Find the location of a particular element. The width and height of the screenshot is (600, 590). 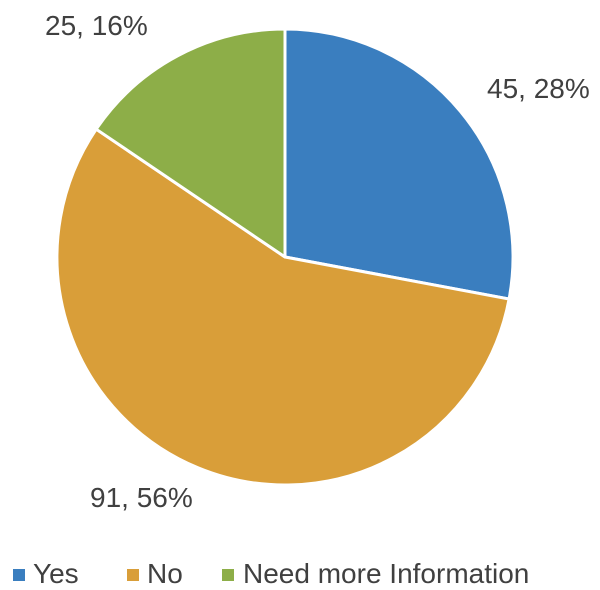

legend-item-need-more-information: Need more Information is located at coordinates (375, 573).